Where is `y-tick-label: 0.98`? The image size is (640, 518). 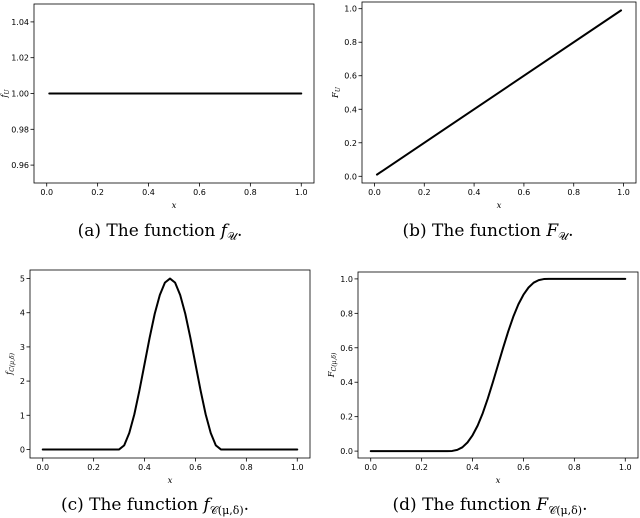
y-tick-label: 0.98 is located at coordinates (20, 129).